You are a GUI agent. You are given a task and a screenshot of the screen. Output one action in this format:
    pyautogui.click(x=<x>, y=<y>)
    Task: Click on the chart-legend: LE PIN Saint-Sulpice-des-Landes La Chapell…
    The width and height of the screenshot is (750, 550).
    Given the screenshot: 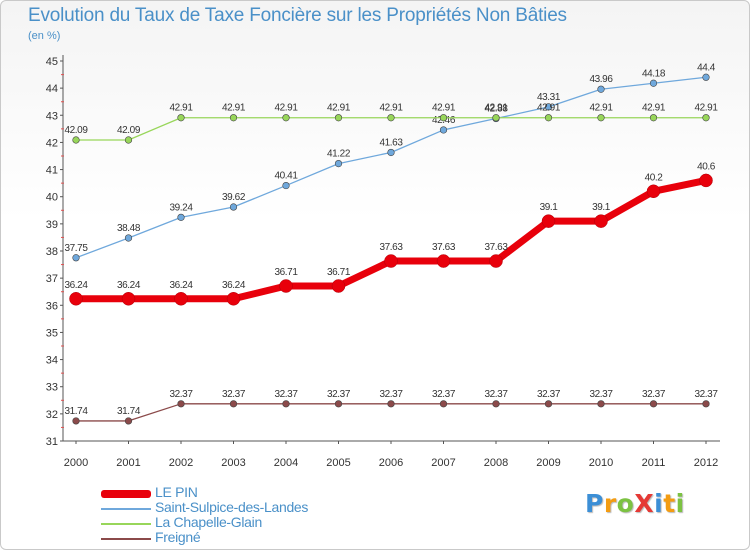 What is the action you would take?
    pyautogui.click(x=231, y=515)
    